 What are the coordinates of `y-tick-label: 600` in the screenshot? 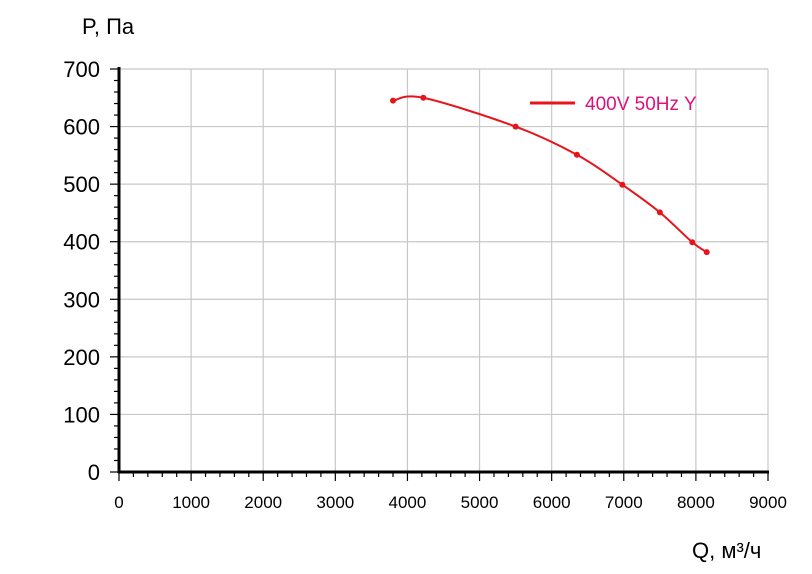 It's located at (81, 127).